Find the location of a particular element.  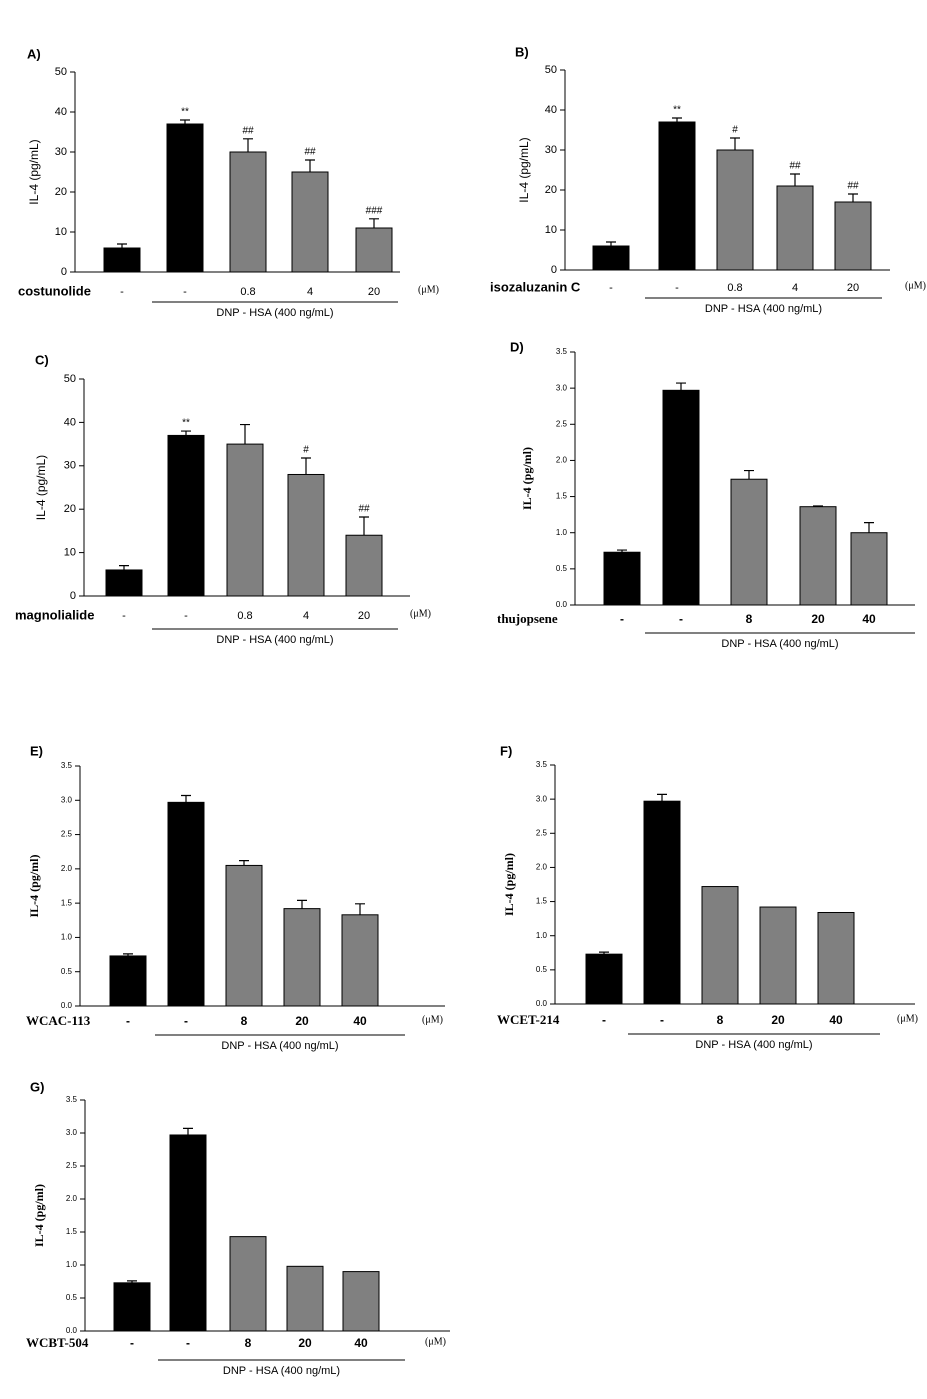

y-tick-label: 20 is located at coordinates (70, 509).